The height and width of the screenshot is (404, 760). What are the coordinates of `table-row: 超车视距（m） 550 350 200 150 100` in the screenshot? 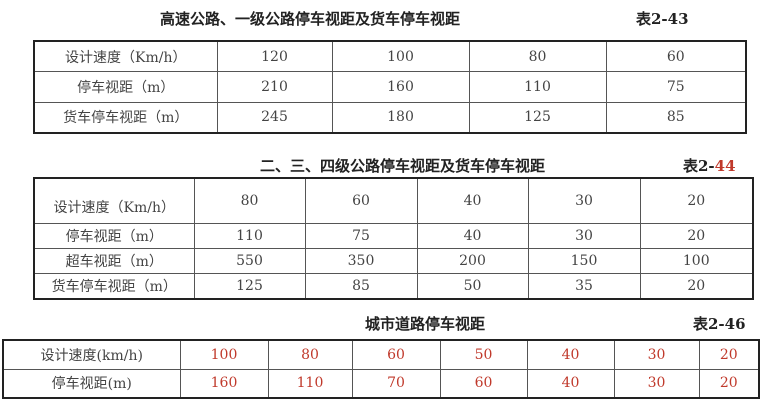 It's located at (393, 260).